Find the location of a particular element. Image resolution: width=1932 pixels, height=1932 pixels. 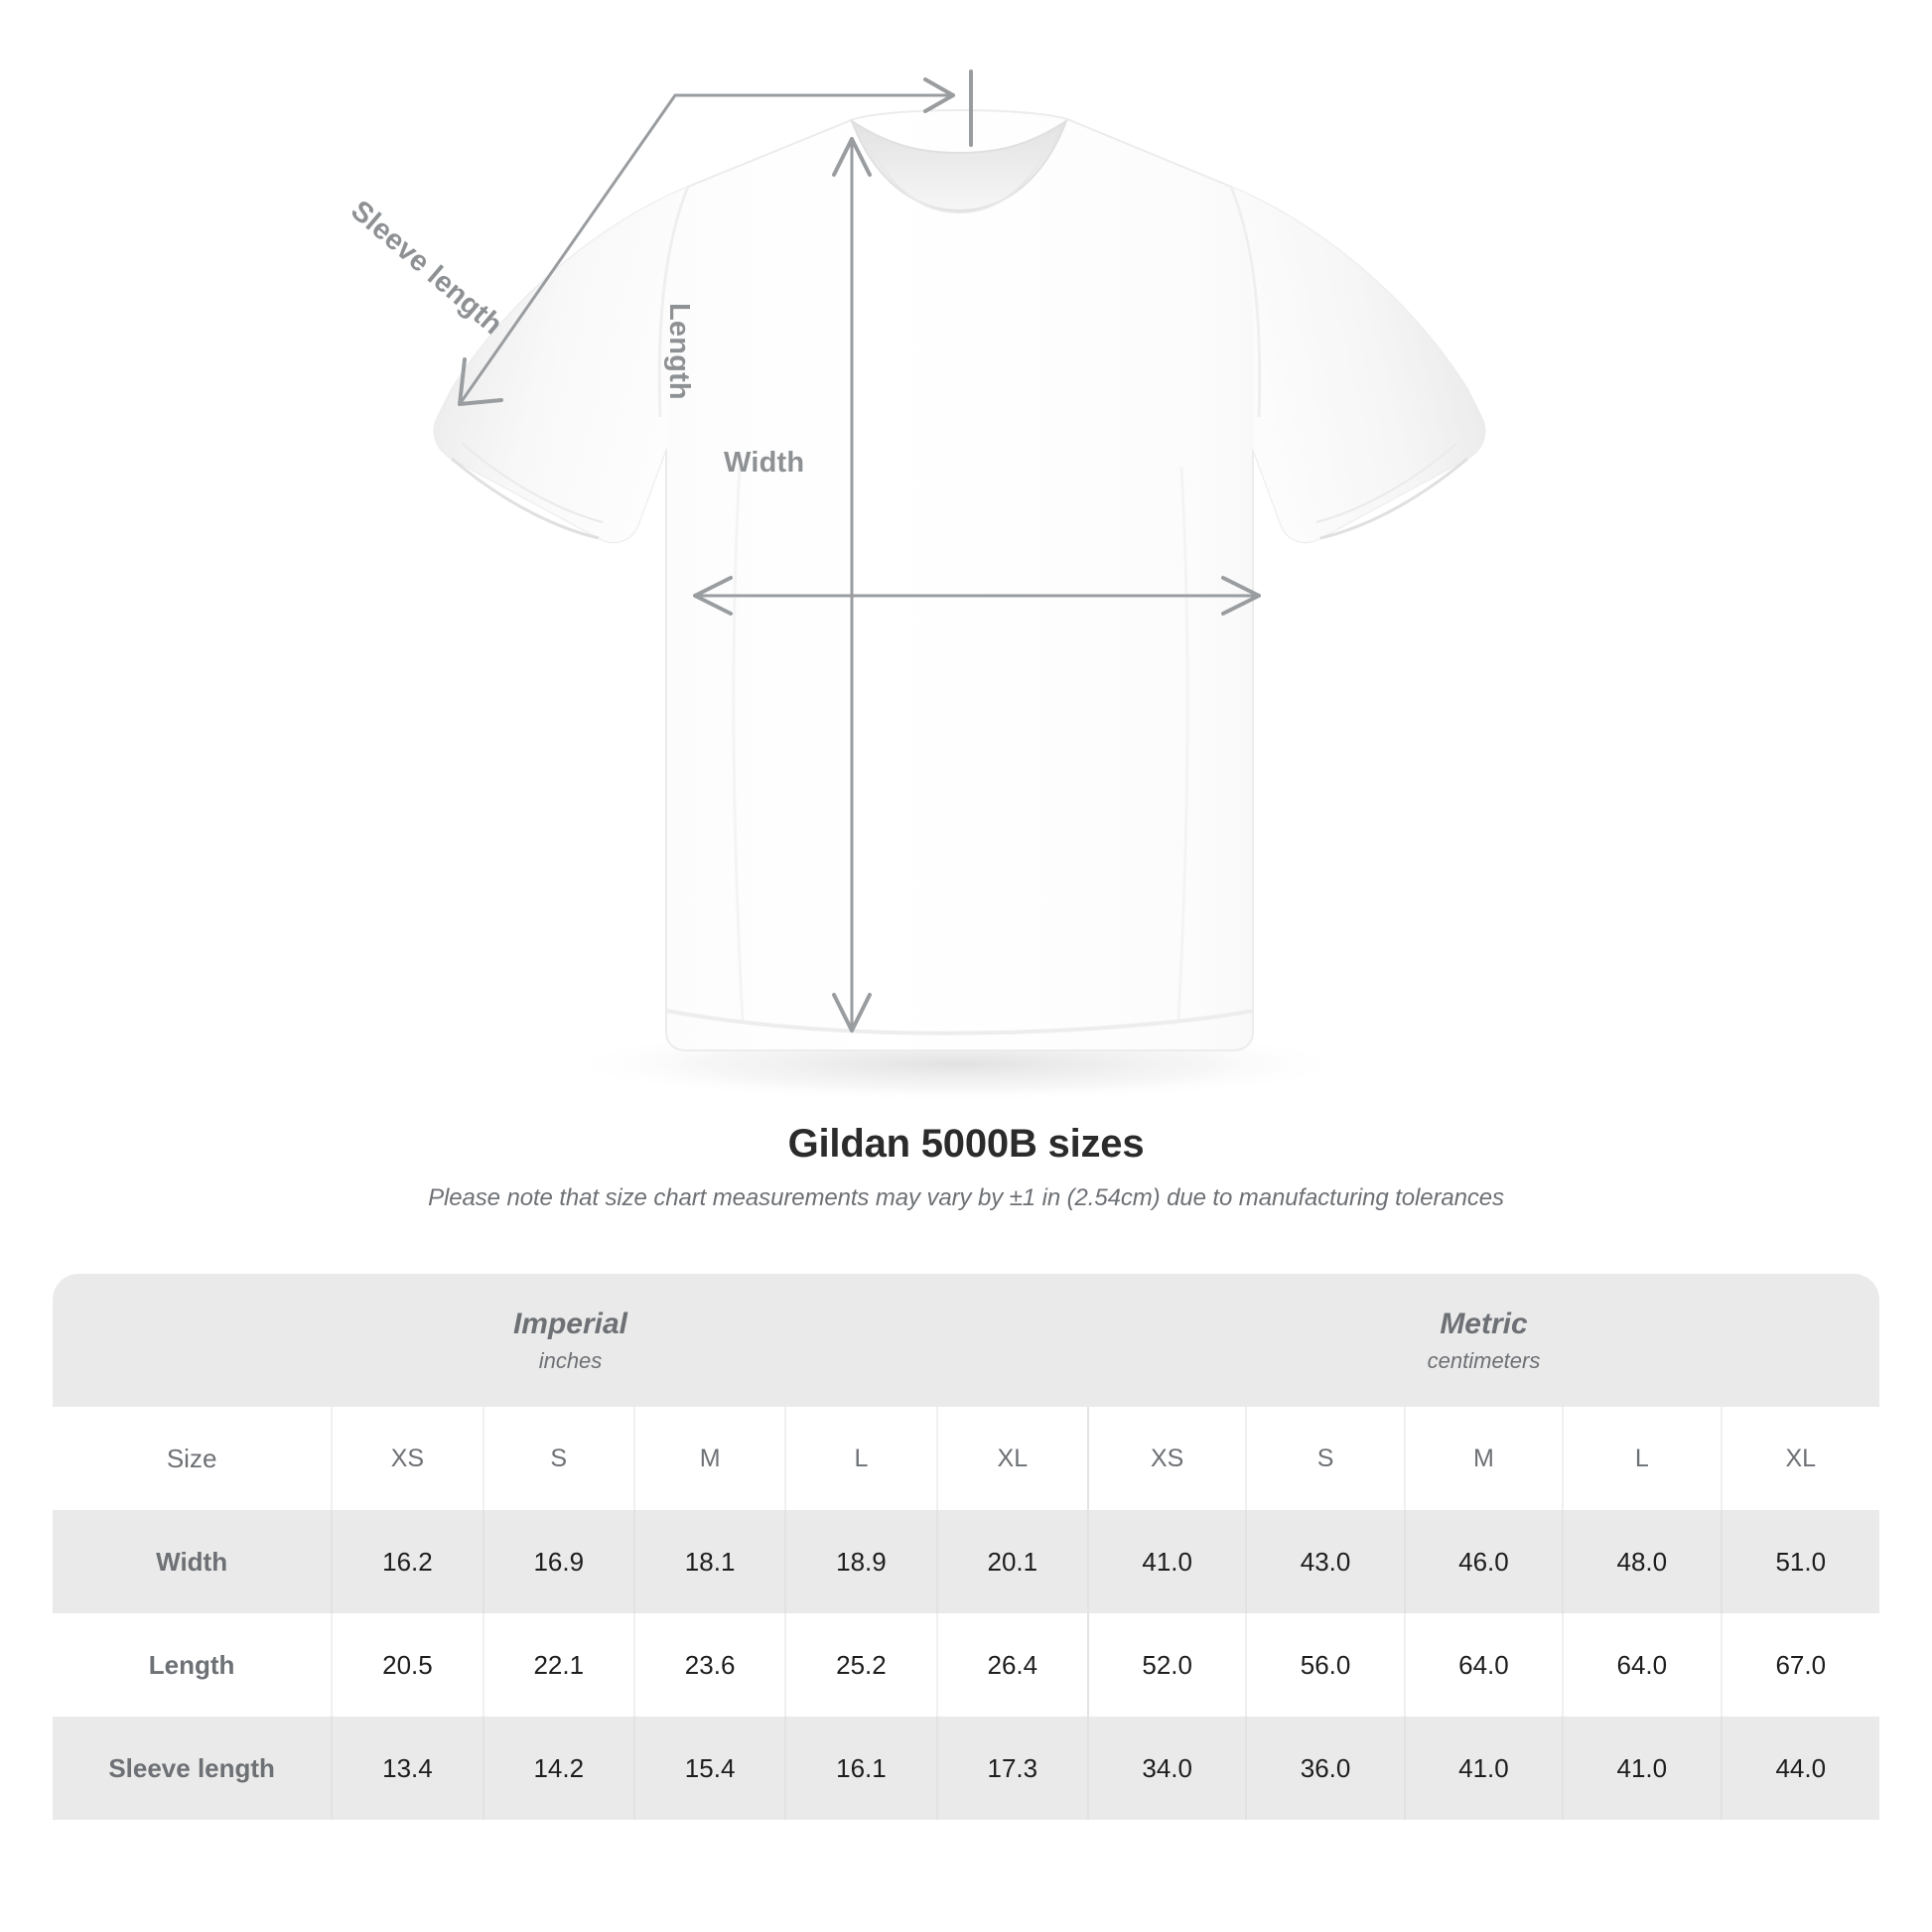

cell-sleeve-imperial-s: 14.2 is located at coordinates (559, 1769).